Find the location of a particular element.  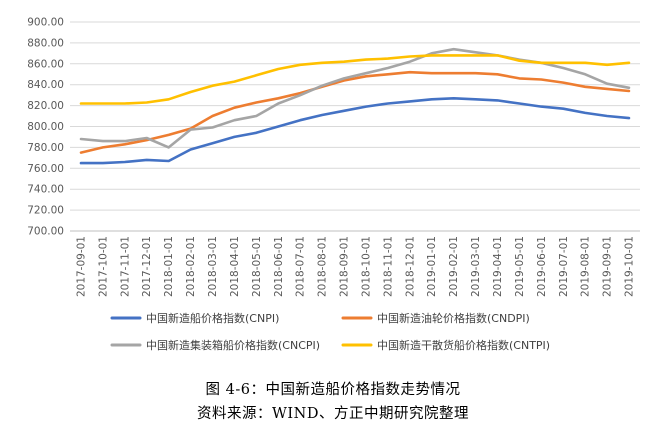

y-tick-label: 840.00 is located at coordinates (45, 85).